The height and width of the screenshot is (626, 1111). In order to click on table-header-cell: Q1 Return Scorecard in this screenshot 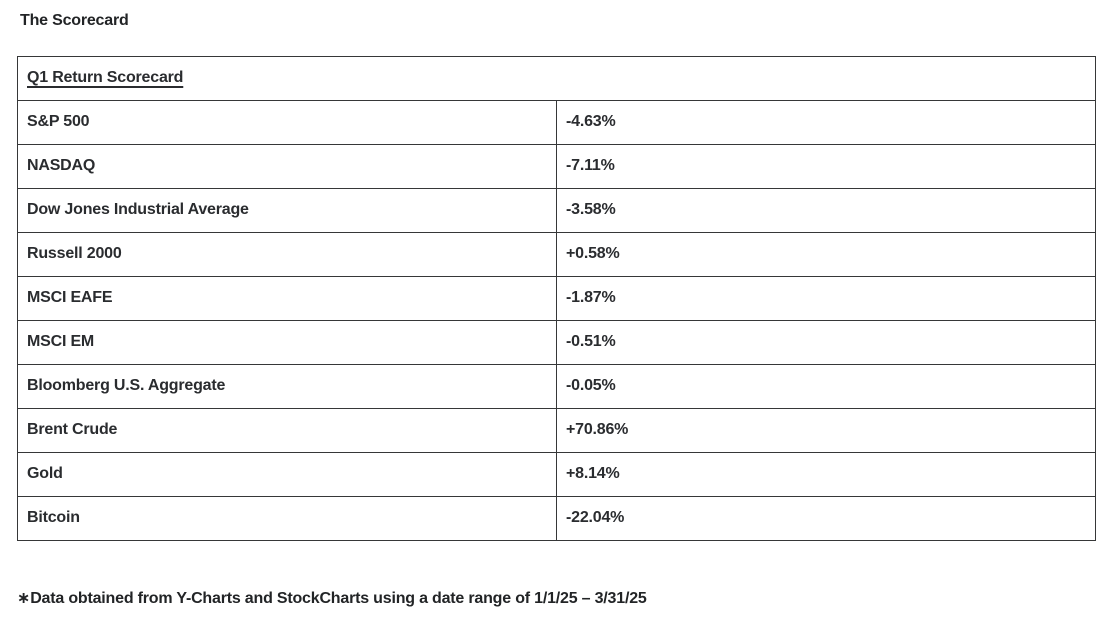, I will do `click(556, 79)`.